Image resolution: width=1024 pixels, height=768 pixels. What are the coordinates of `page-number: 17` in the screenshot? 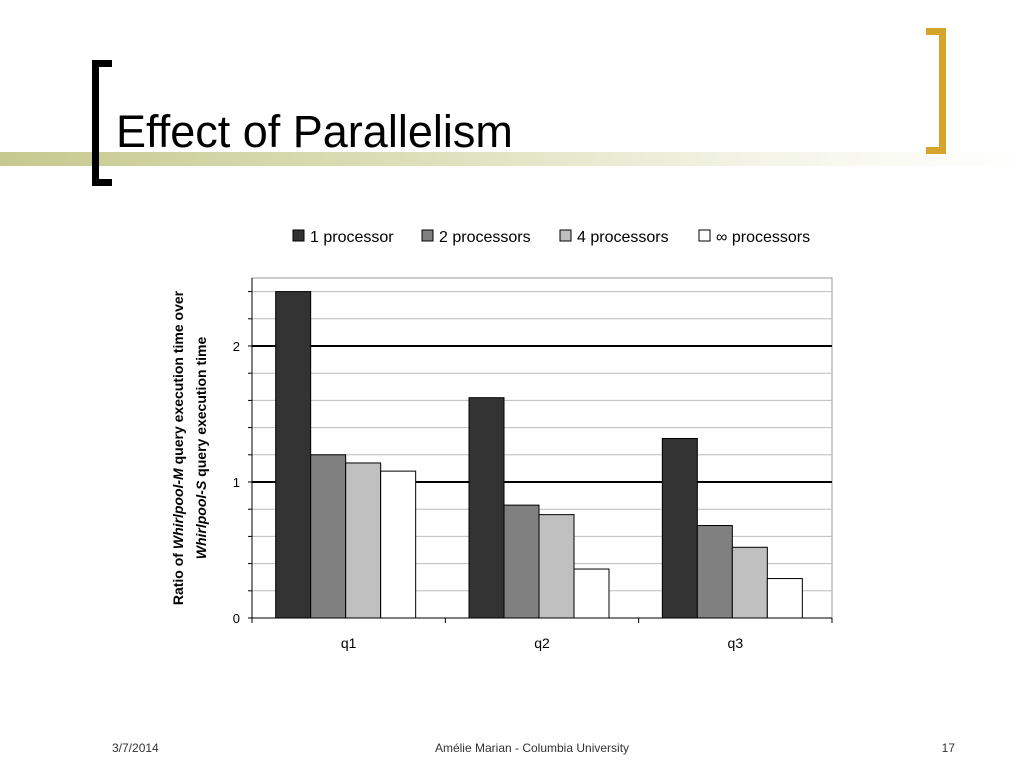 It's located at (948, 748).